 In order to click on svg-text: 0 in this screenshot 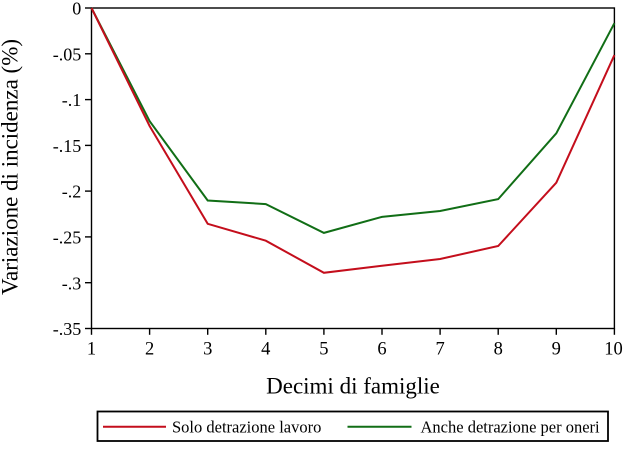, I will do `click(76, 9)`.